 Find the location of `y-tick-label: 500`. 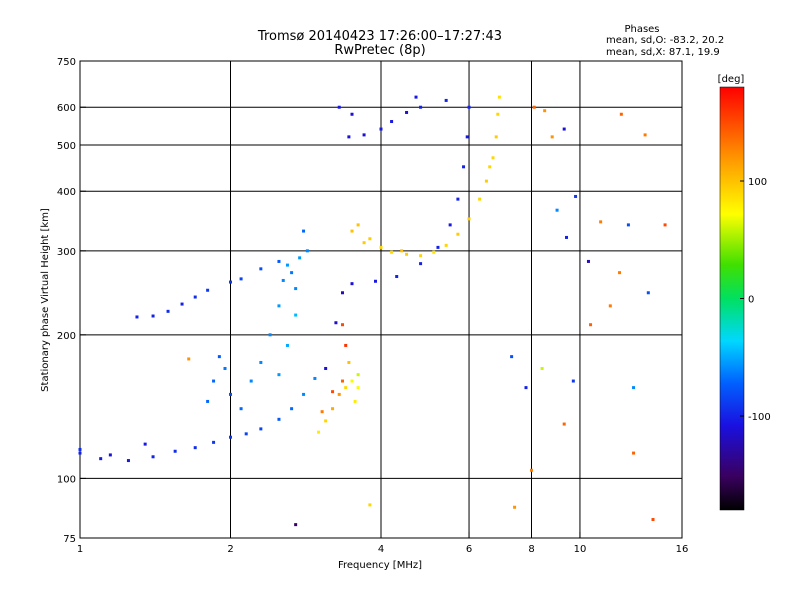

y-tick-label: 500 is located at coordinates (66, 146).